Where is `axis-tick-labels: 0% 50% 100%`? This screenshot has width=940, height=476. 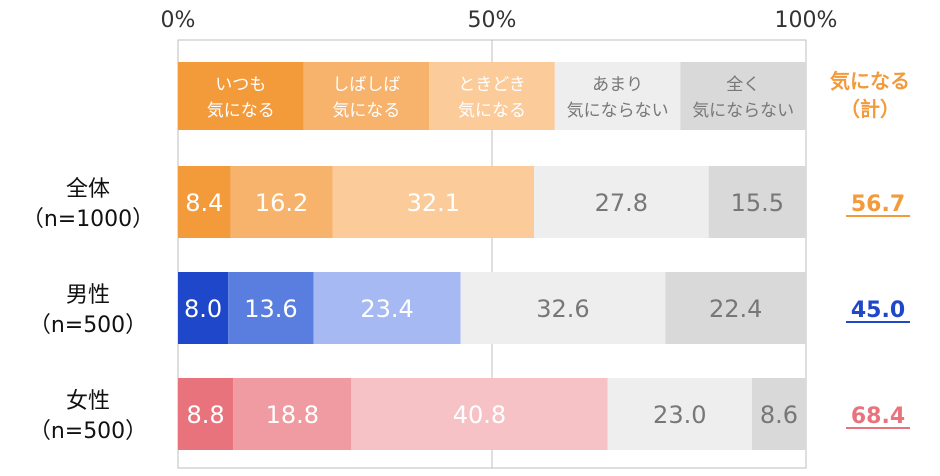 axis-tick-labels: 0% 50% 100% is located at coordinates (499, 20).